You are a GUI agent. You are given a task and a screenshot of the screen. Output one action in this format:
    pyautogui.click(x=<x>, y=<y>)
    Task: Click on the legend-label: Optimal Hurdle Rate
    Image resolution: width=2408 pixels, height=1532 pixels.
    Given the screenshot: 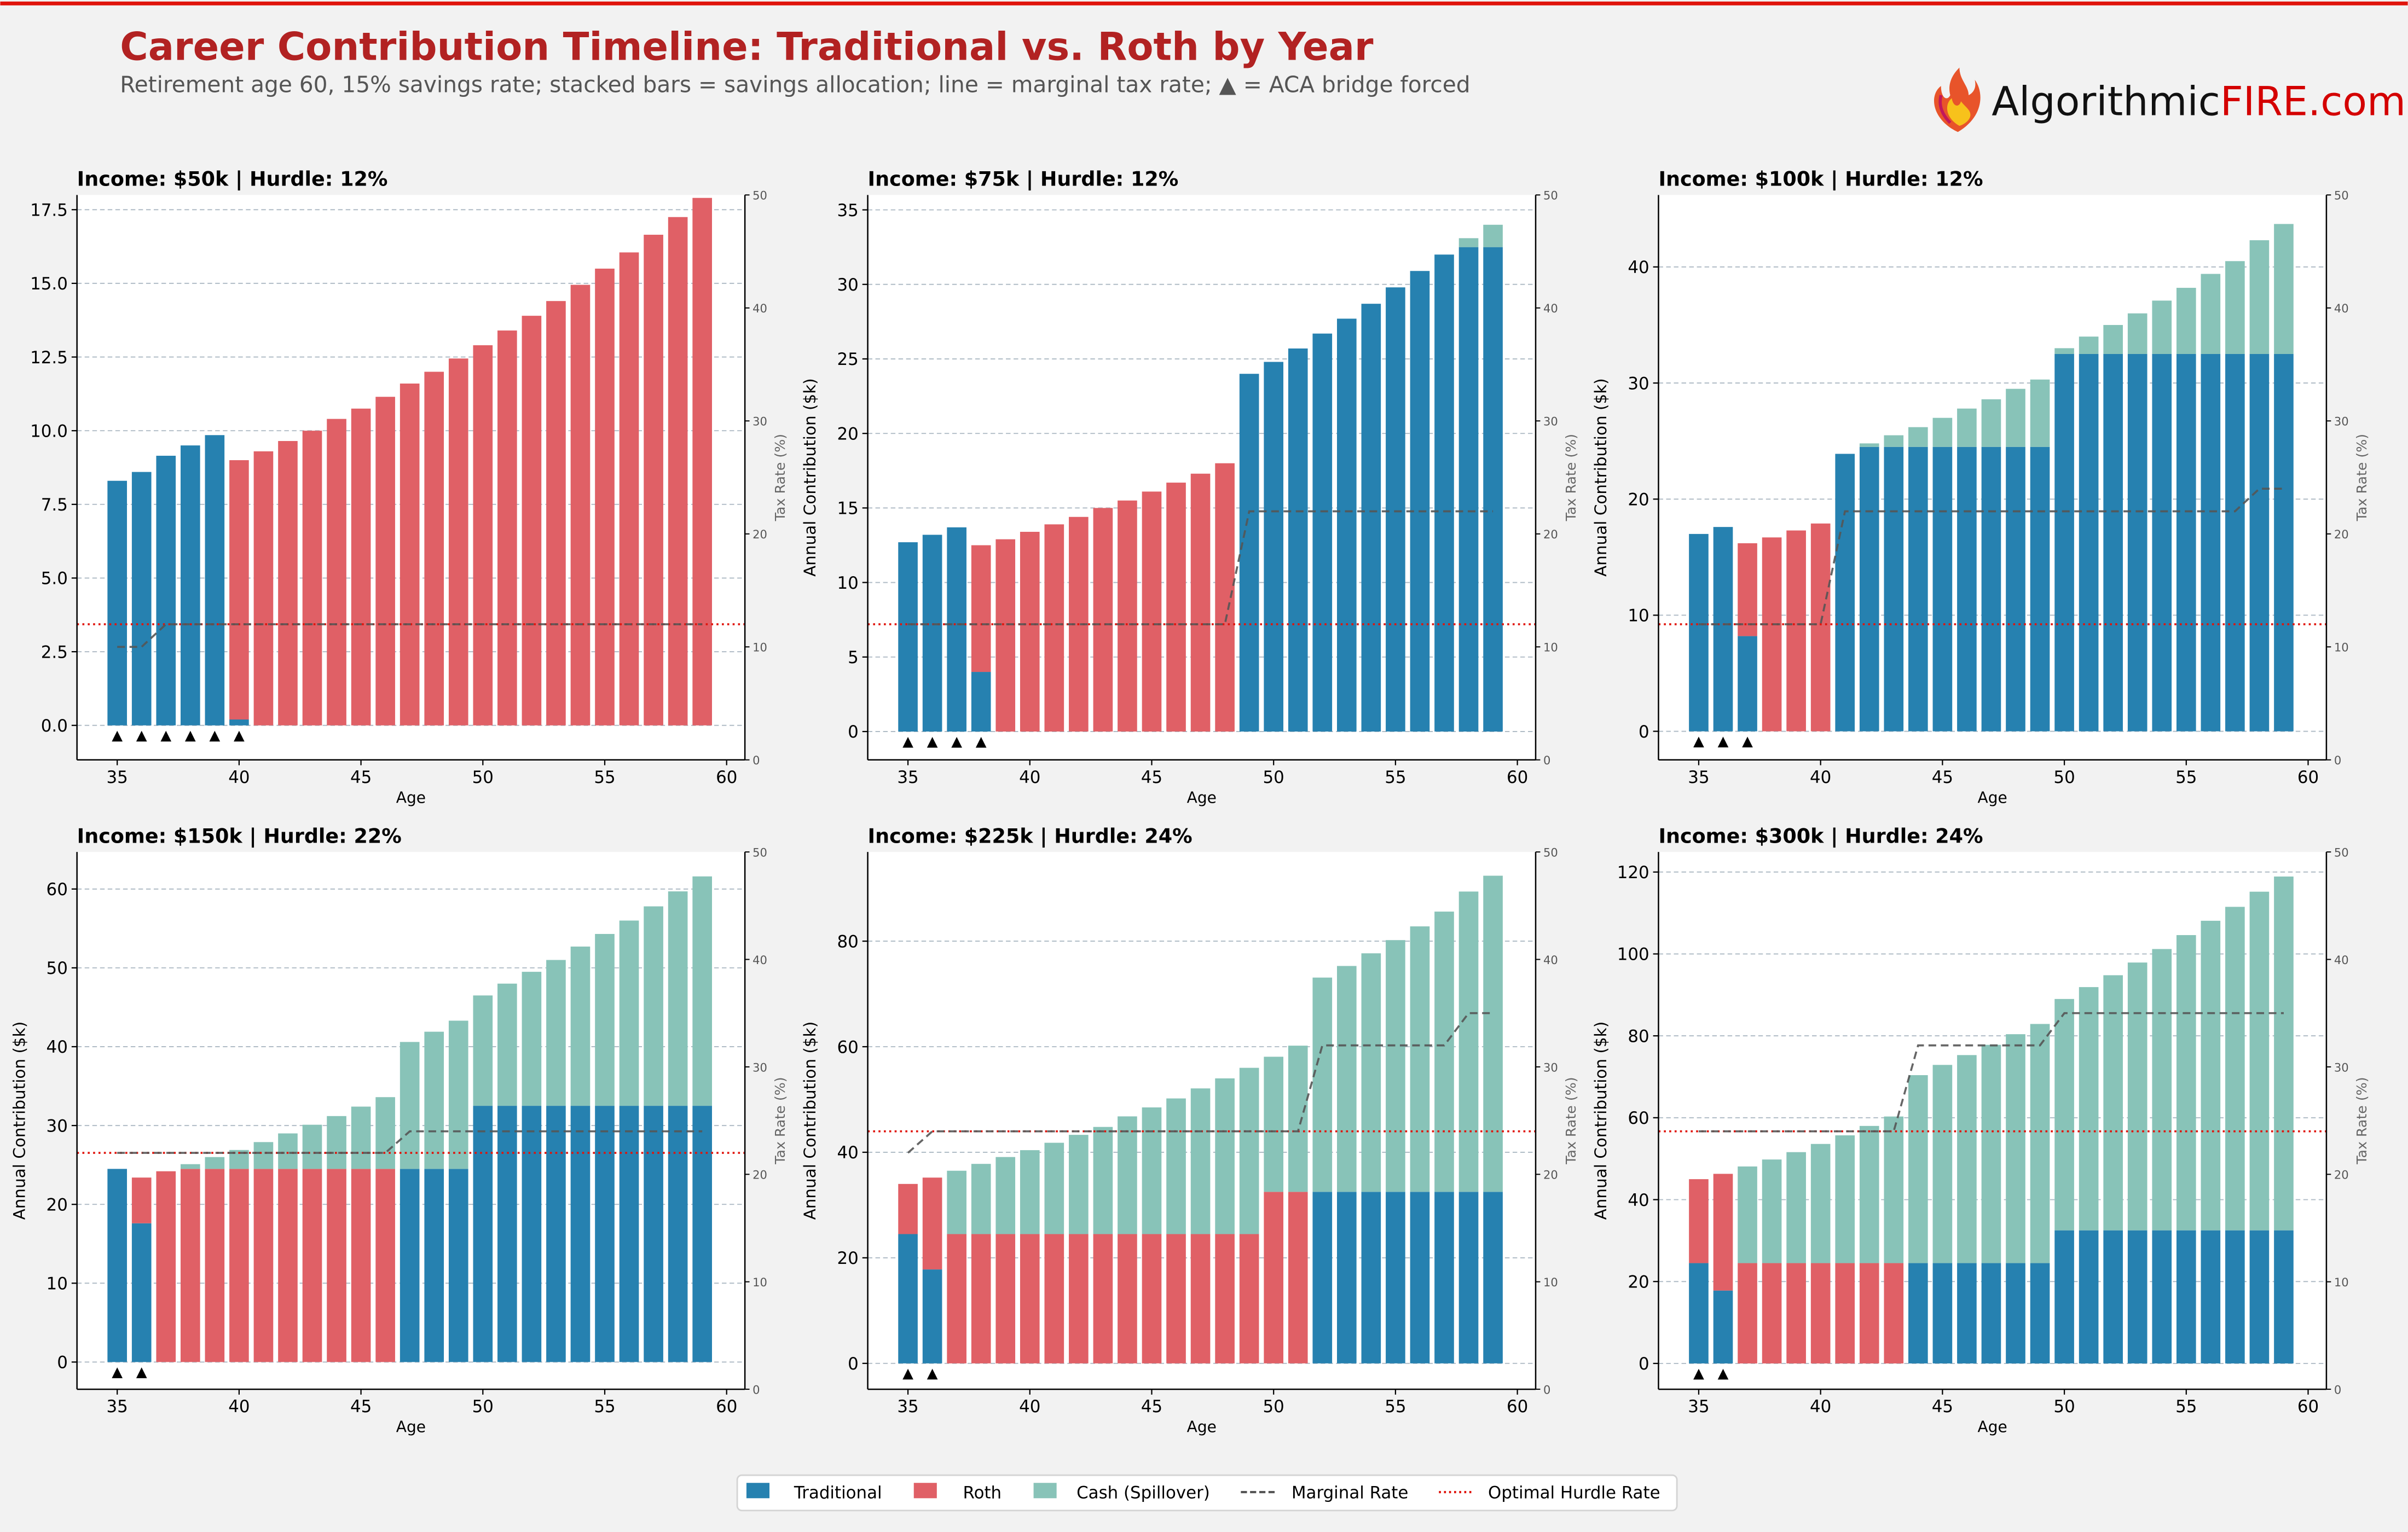 What is the action you would take?
    pyautogui.click(x=1574, y=1492)
    